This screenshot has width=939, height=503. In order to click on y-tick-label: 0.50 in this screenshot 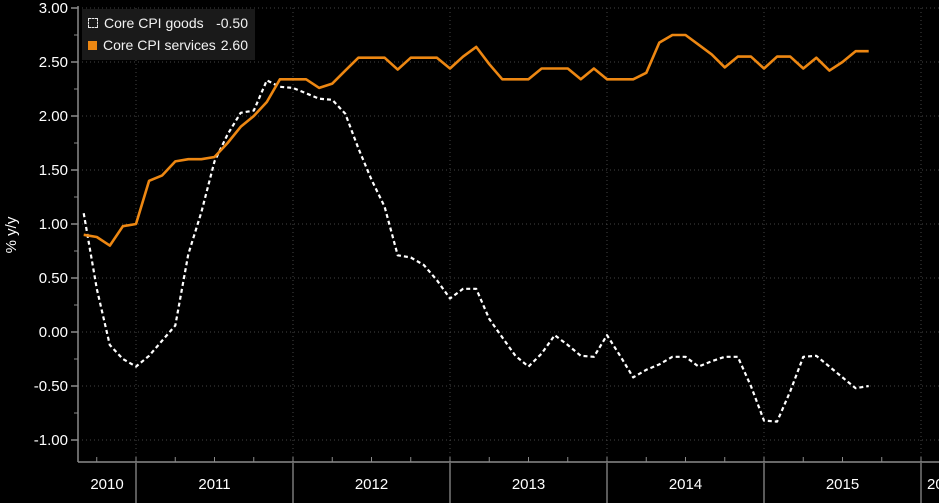, I will do `click(53, 278)`.